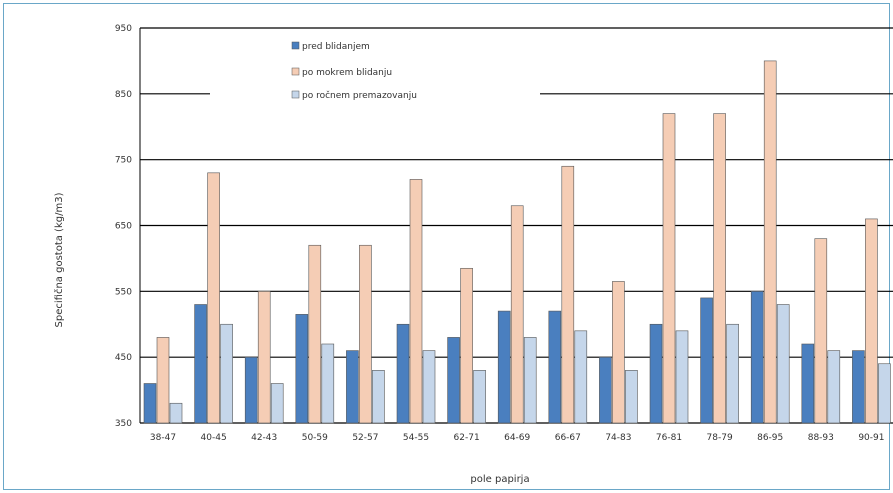  Describe the element at coordinates (214, 438) in the screenshot. I see `x-tick-label: 40-45` at that location.